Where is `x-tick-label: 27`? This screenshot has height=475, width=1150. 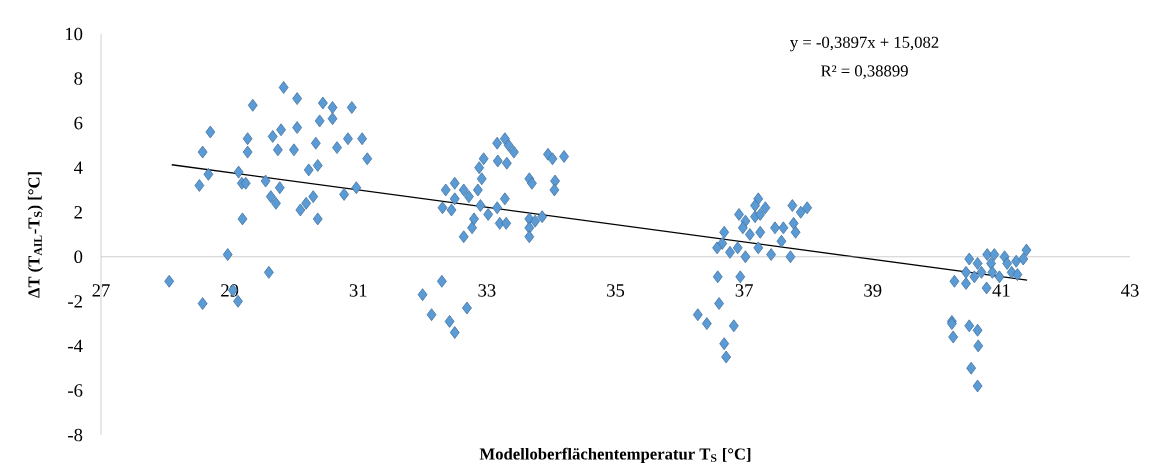 x-tick-label: 27 is located at coordinates (101, 290).